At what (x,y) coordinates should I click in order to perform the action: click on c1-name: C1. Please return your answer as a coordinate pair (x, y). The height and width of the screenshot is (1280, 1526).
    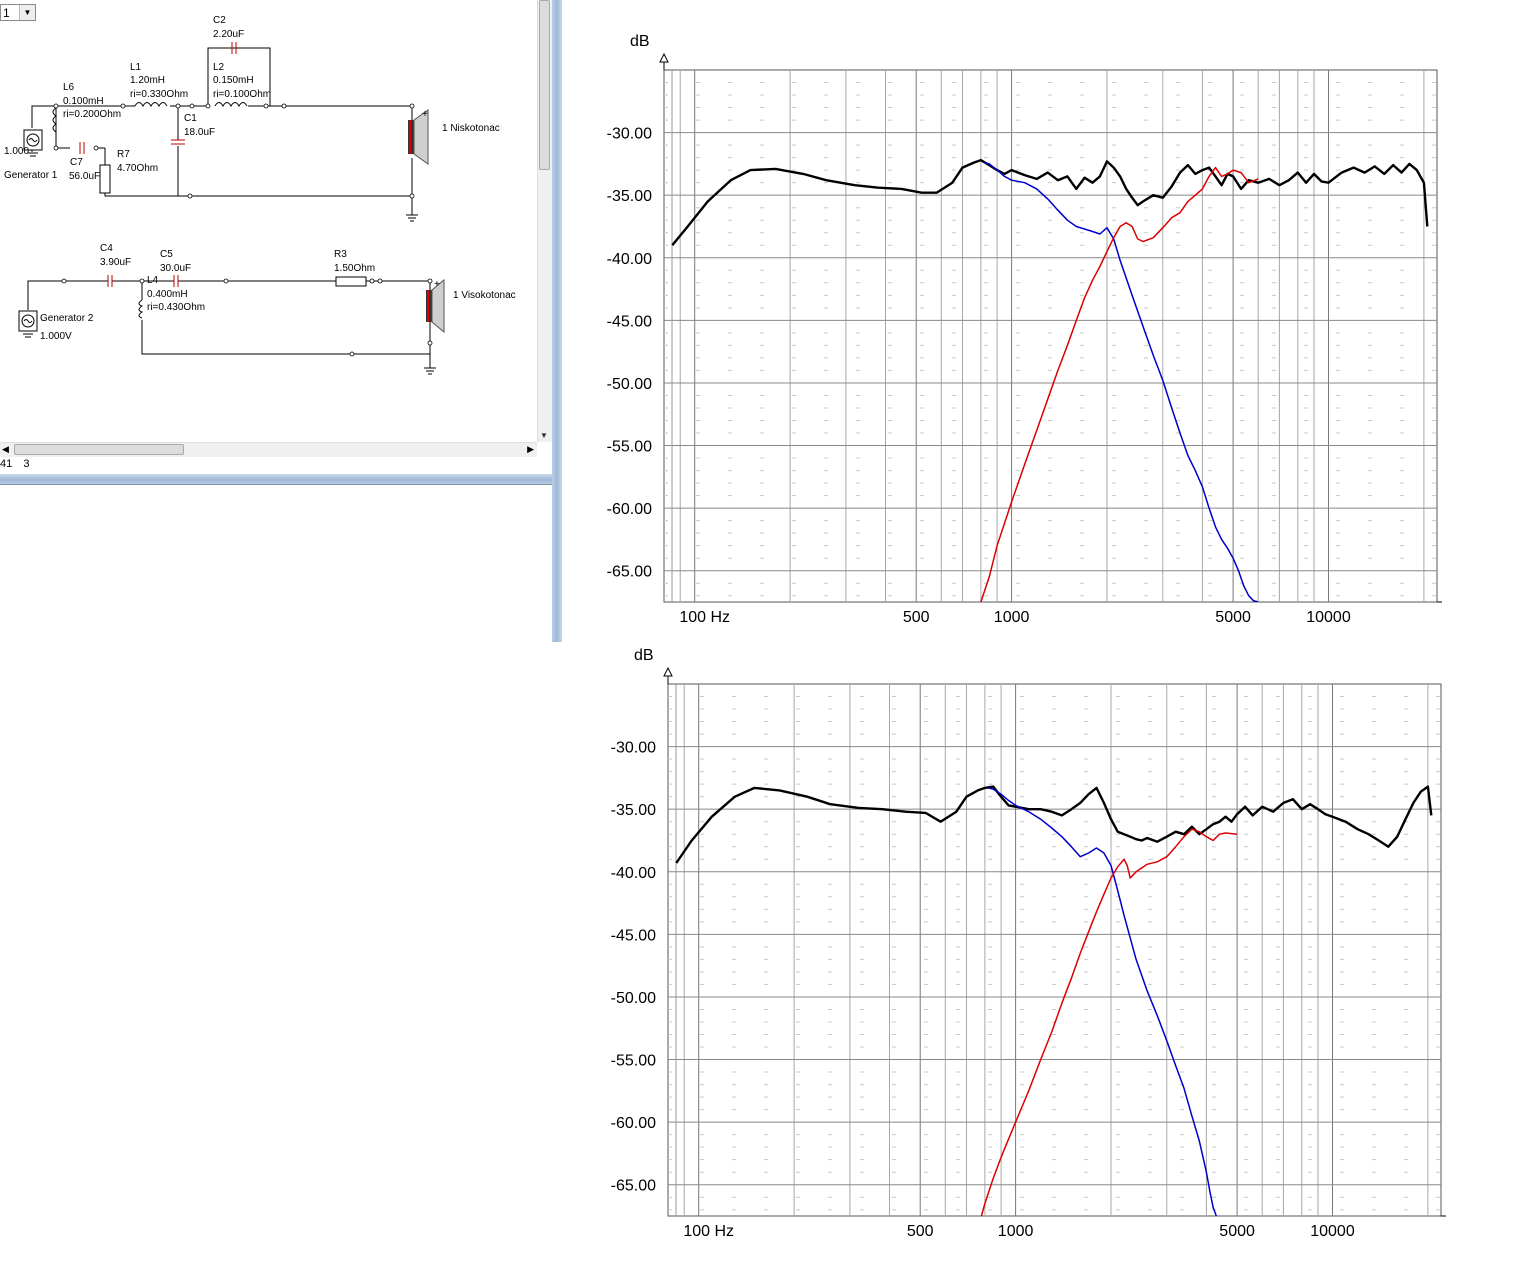
    Looking at the image, I should click on (190, 118).